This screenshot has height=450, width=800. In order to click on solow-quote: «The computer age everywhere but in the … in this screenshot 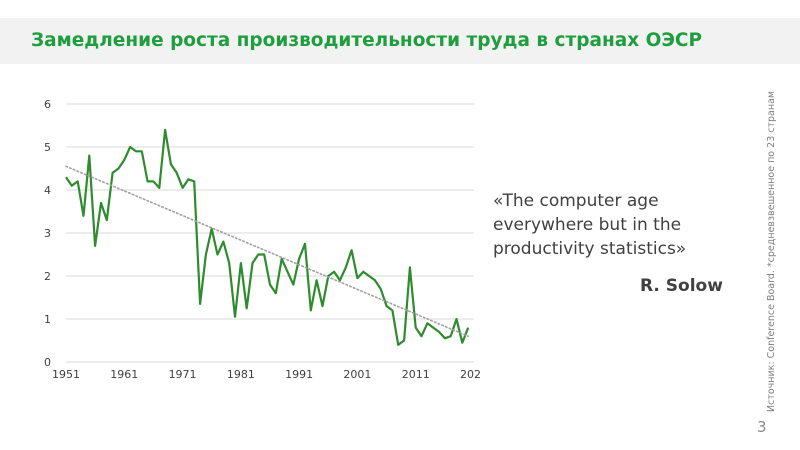, I will do `click(590, 225)`.